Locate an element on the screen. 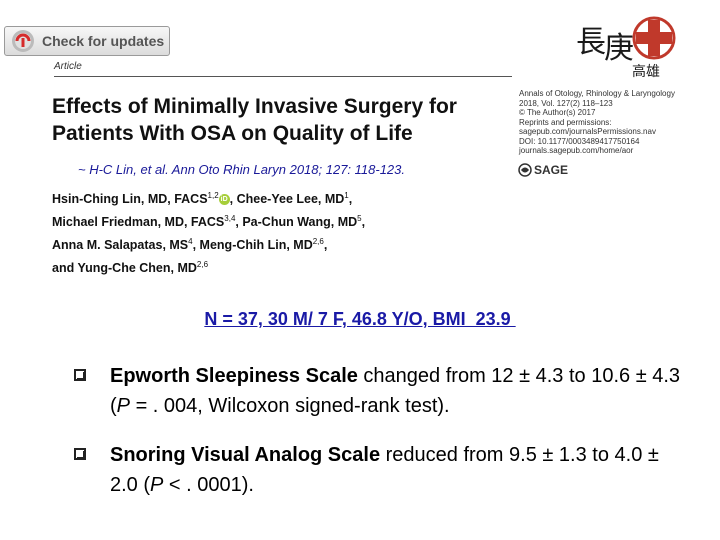 The image size is (720, 540). hospital-logo: 長 庚 高雄 is located at coordinates (626, 48).